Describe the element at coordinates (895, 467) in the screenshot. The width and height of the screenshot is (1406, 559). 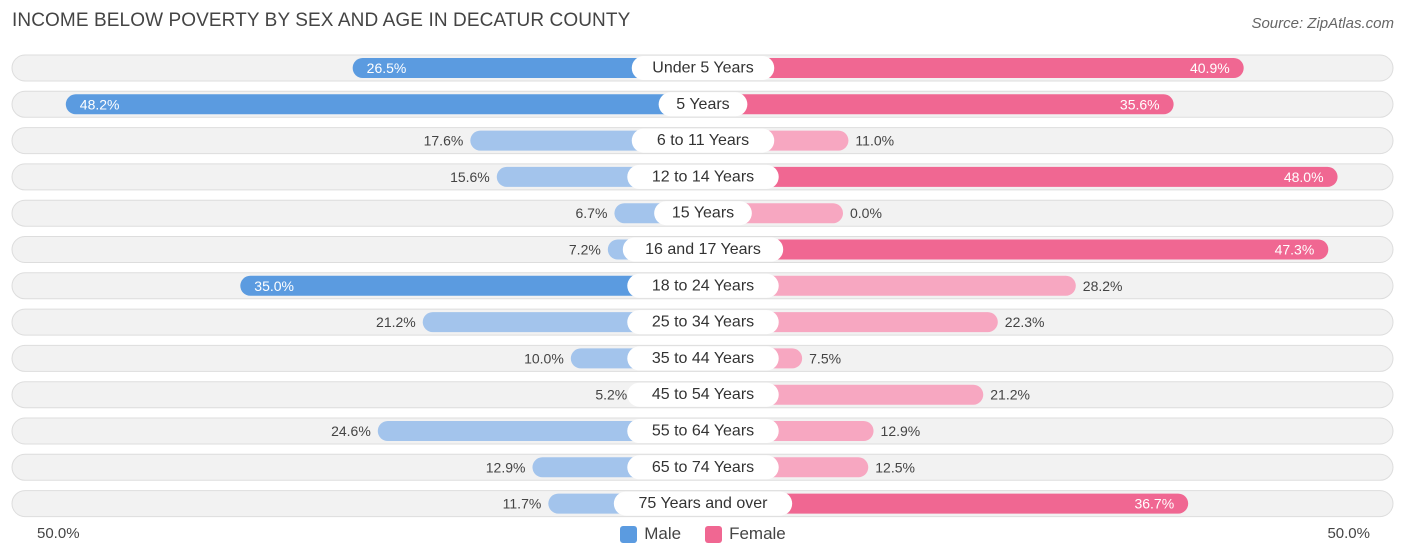
I see `female-value-label: 12.5%` at that location.